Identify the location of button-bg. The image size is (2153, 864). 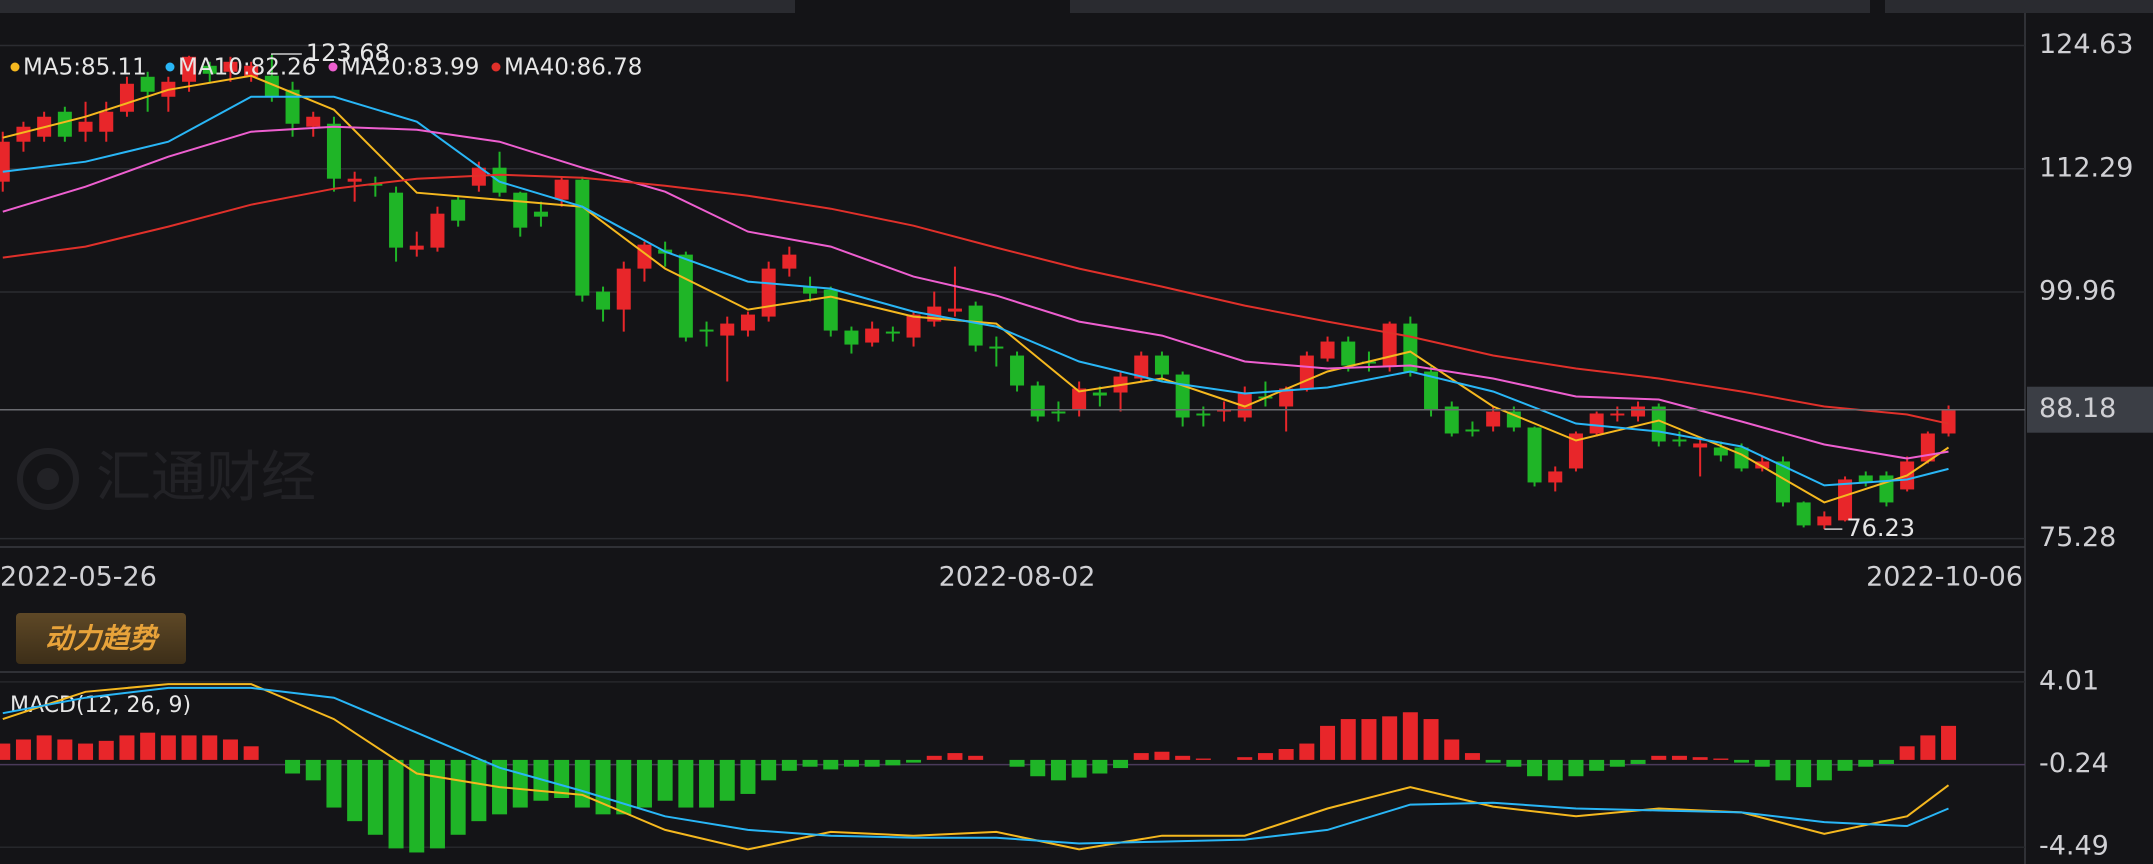
(101, 638).